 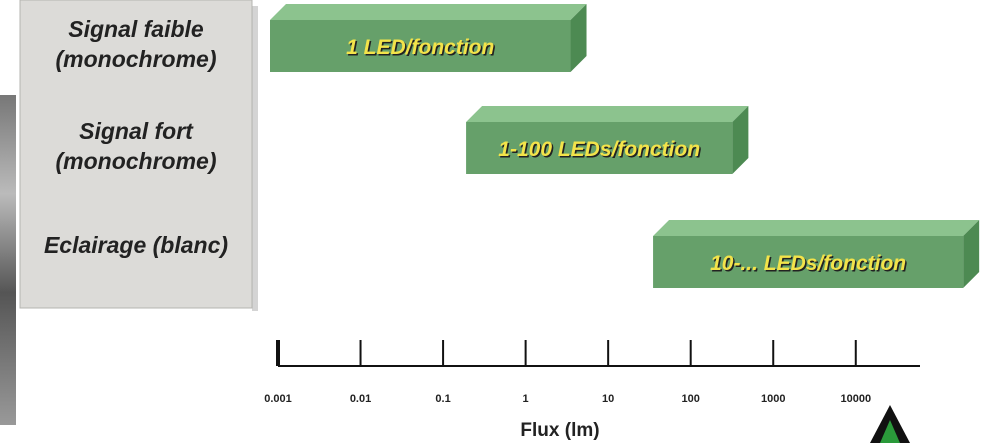 What do you see at coordinates (890, 431) in the screenshot?
I see `logo` at bounding box center [890, 431].